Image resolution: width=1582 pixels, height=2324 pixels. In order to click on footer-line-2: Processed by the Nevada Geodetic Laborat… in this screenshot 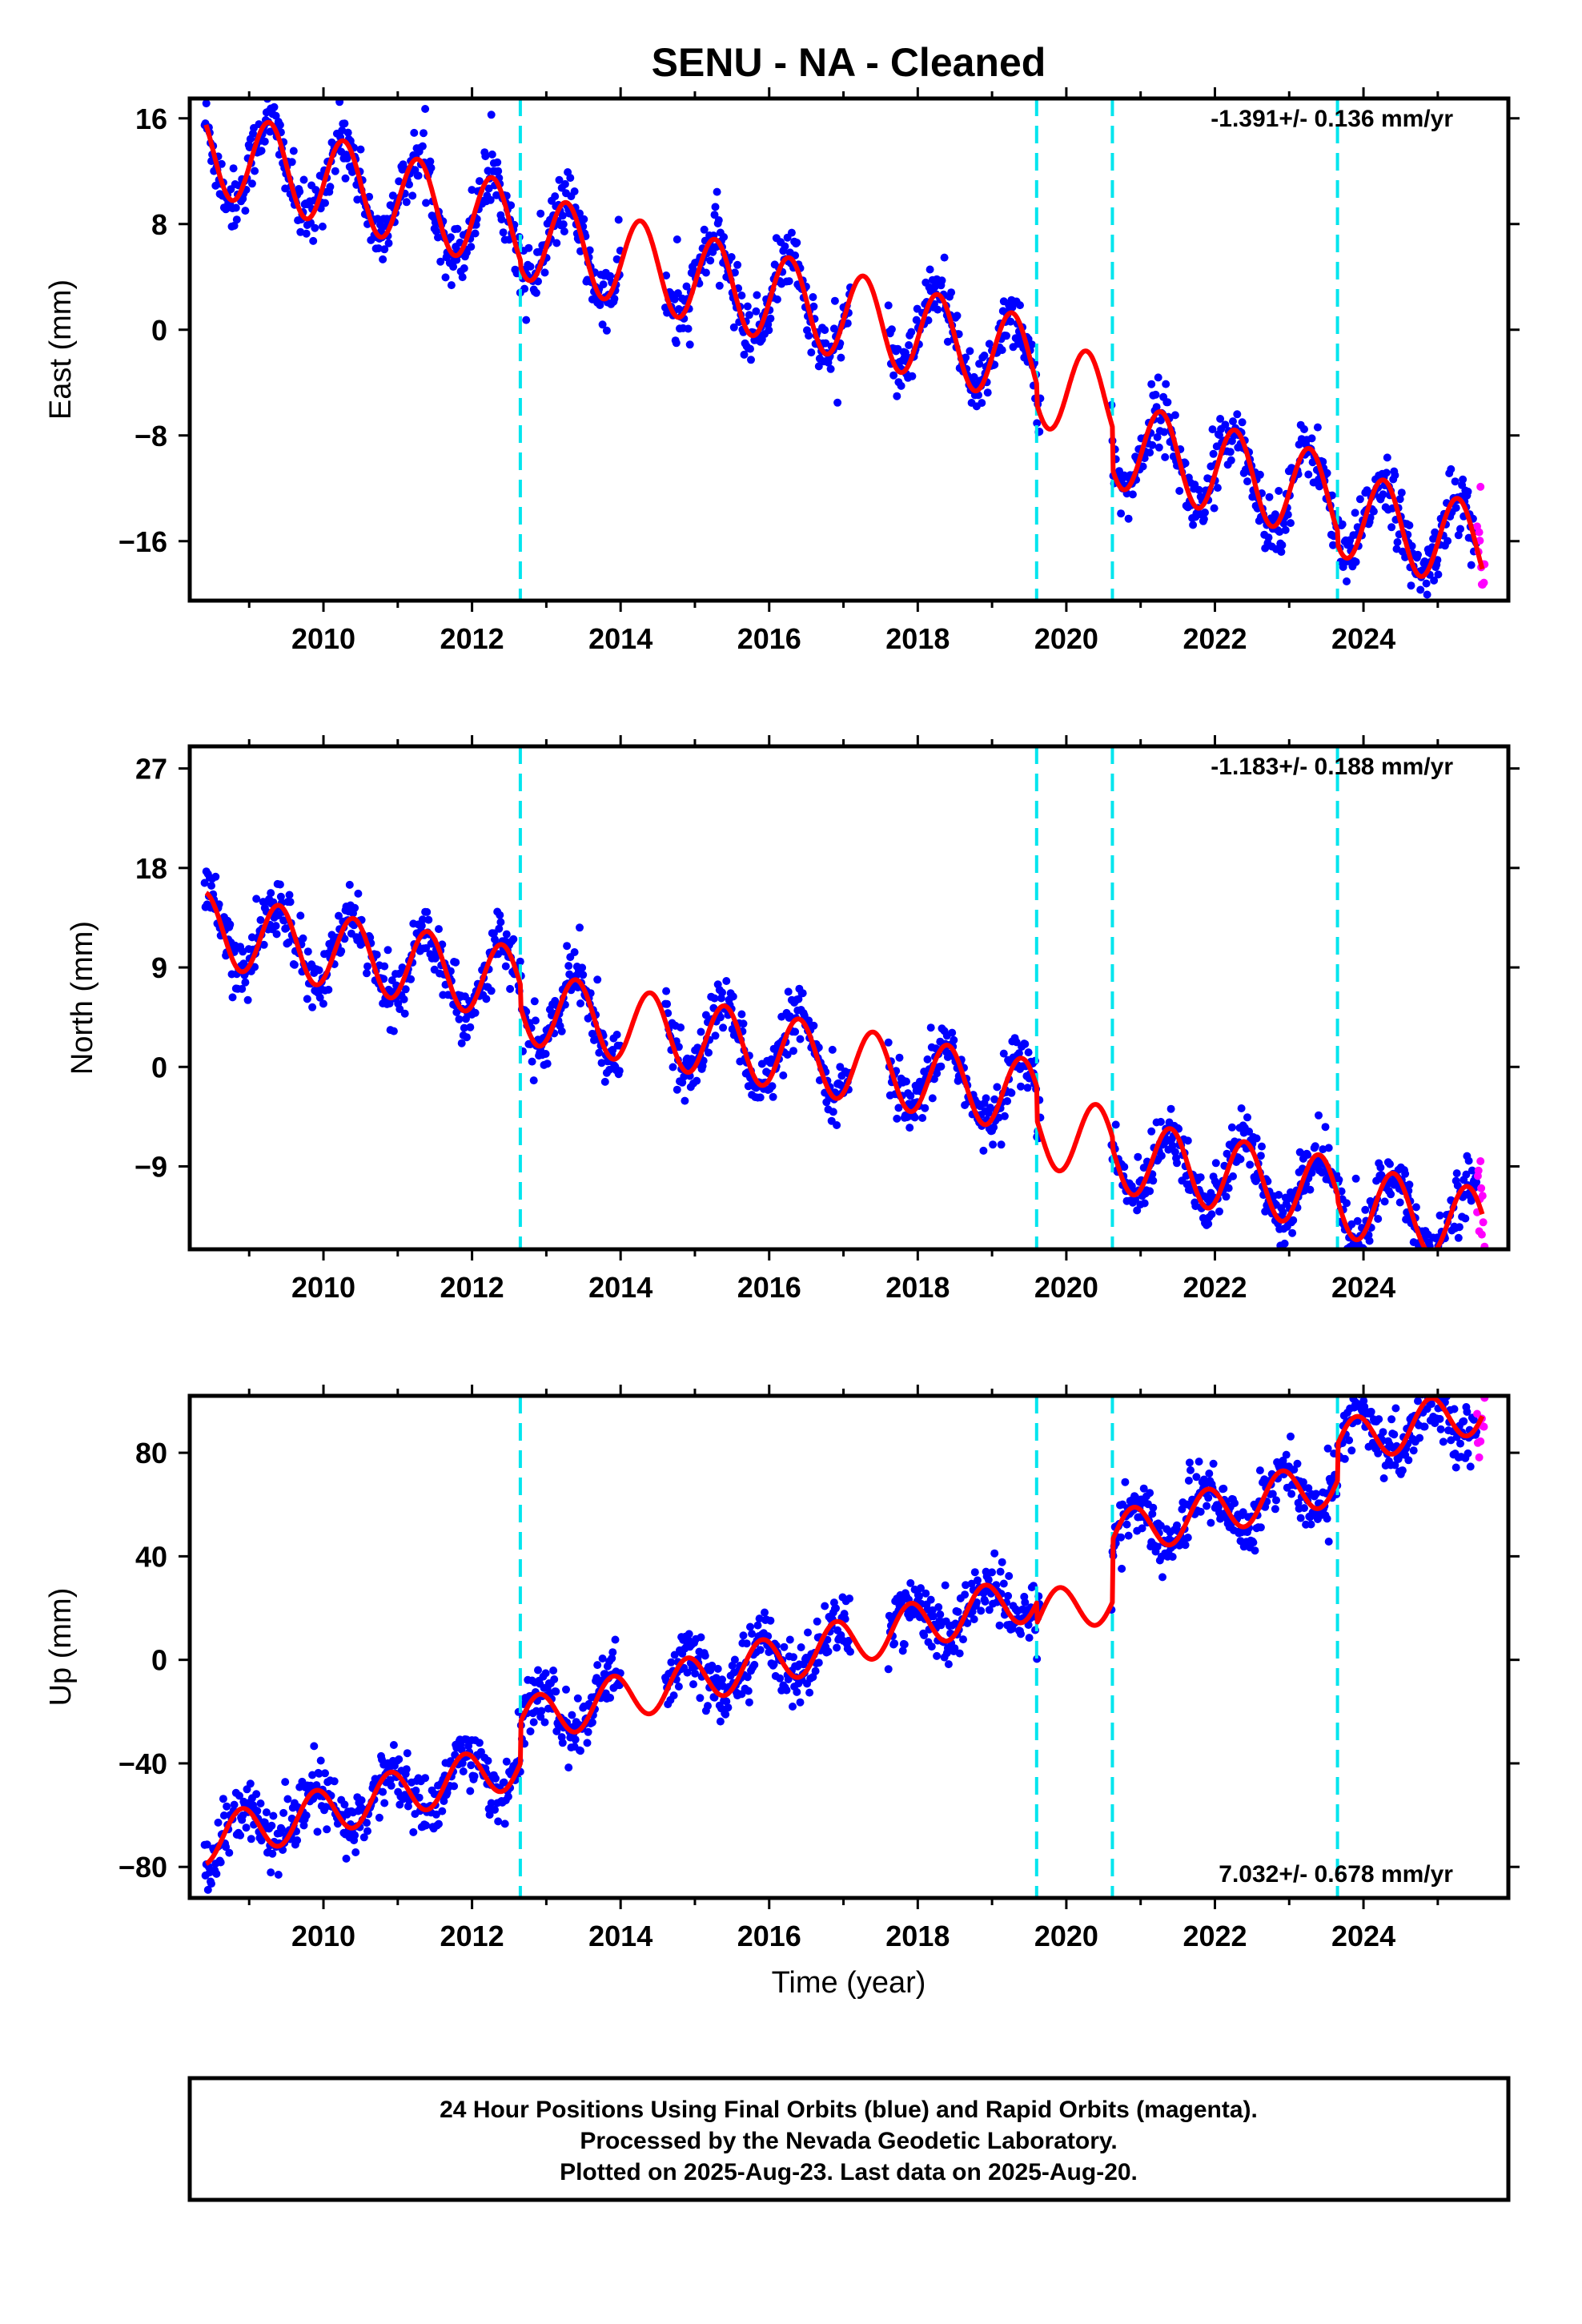, I will do `click(848, 2141)`.